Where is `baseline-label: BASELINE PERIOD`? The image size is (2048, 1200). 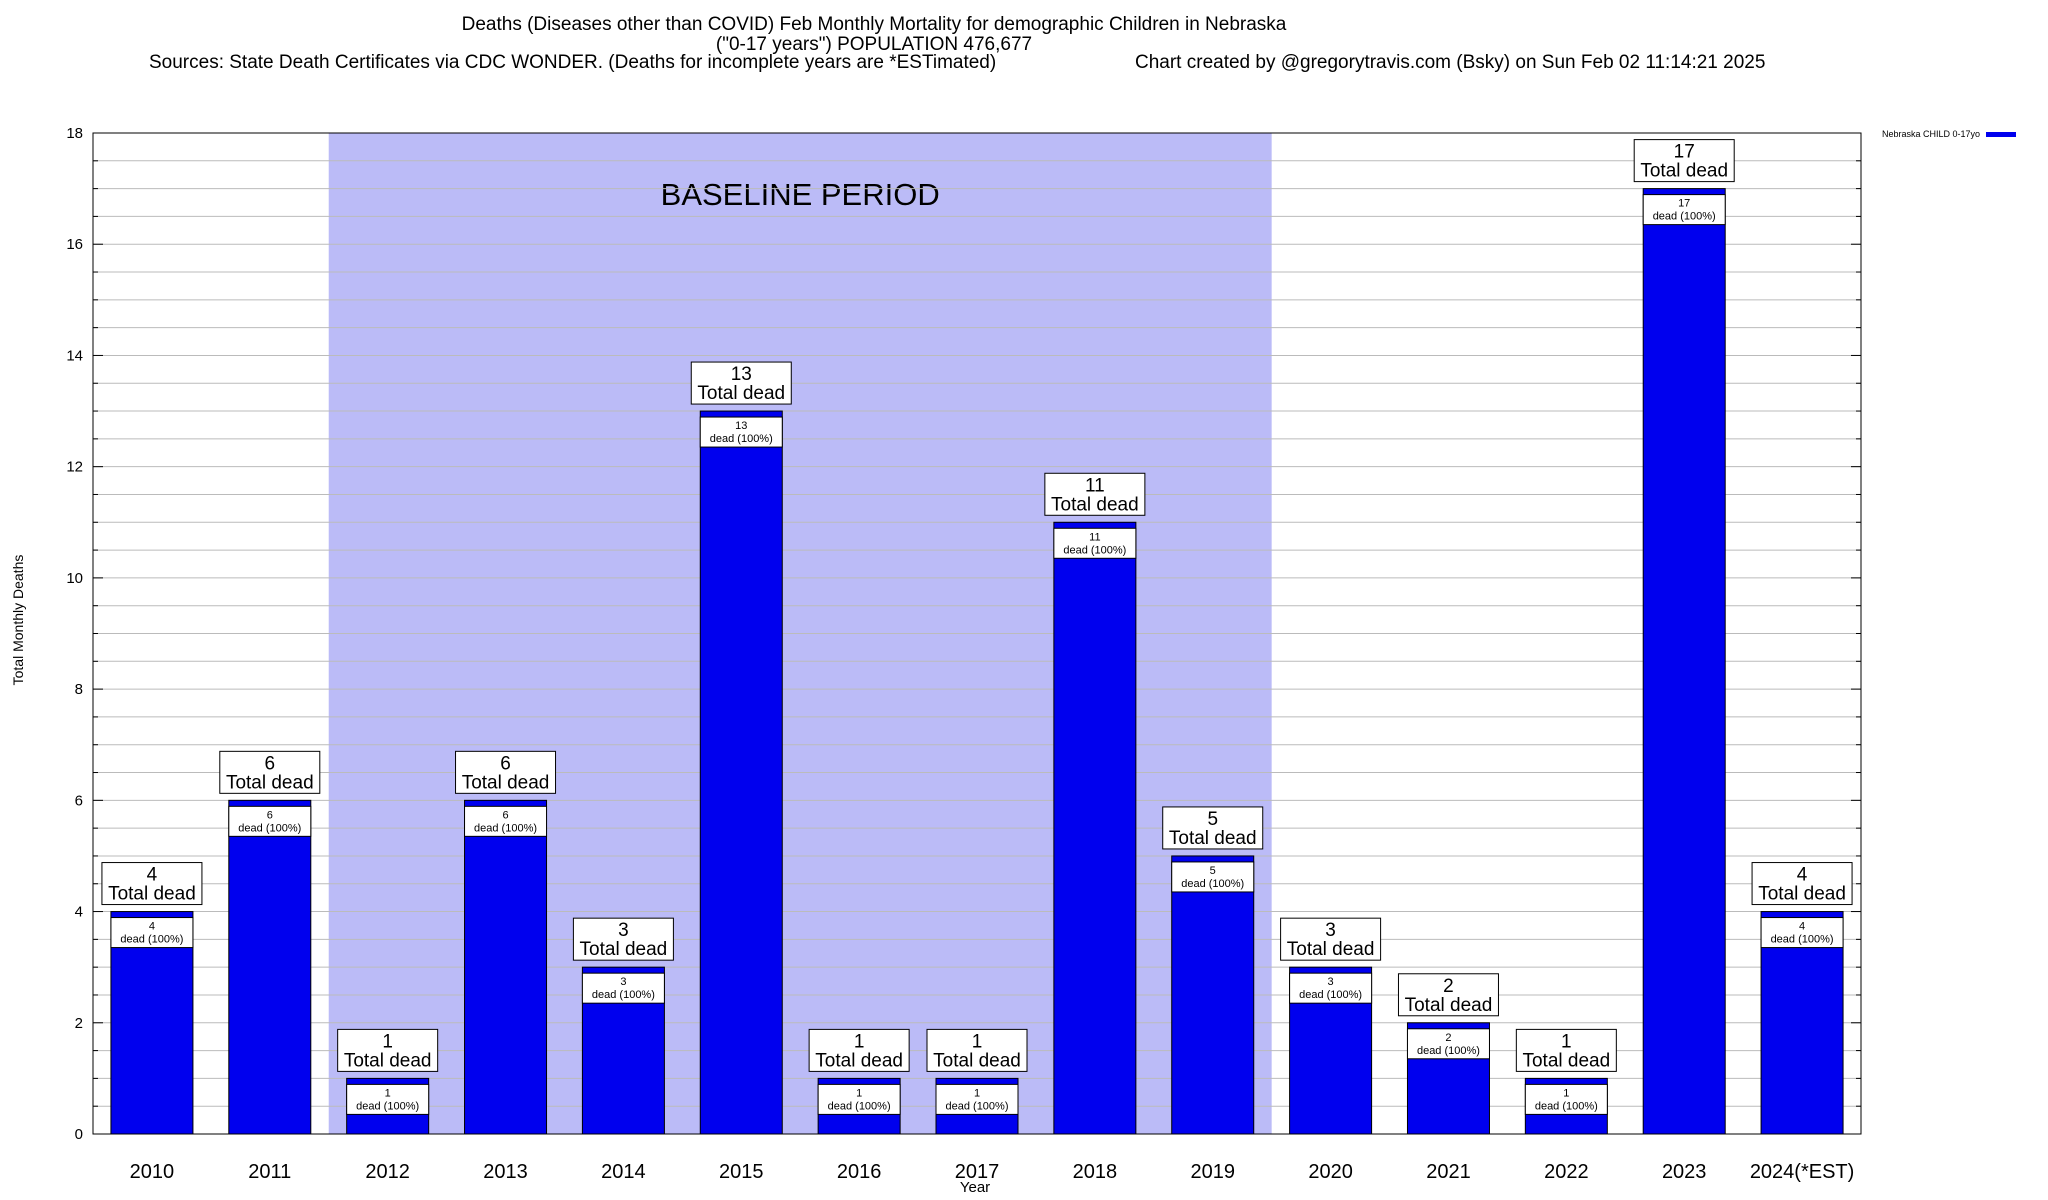 baseline-label: BASELINE PERIOD is located at coordinates (800, 194).